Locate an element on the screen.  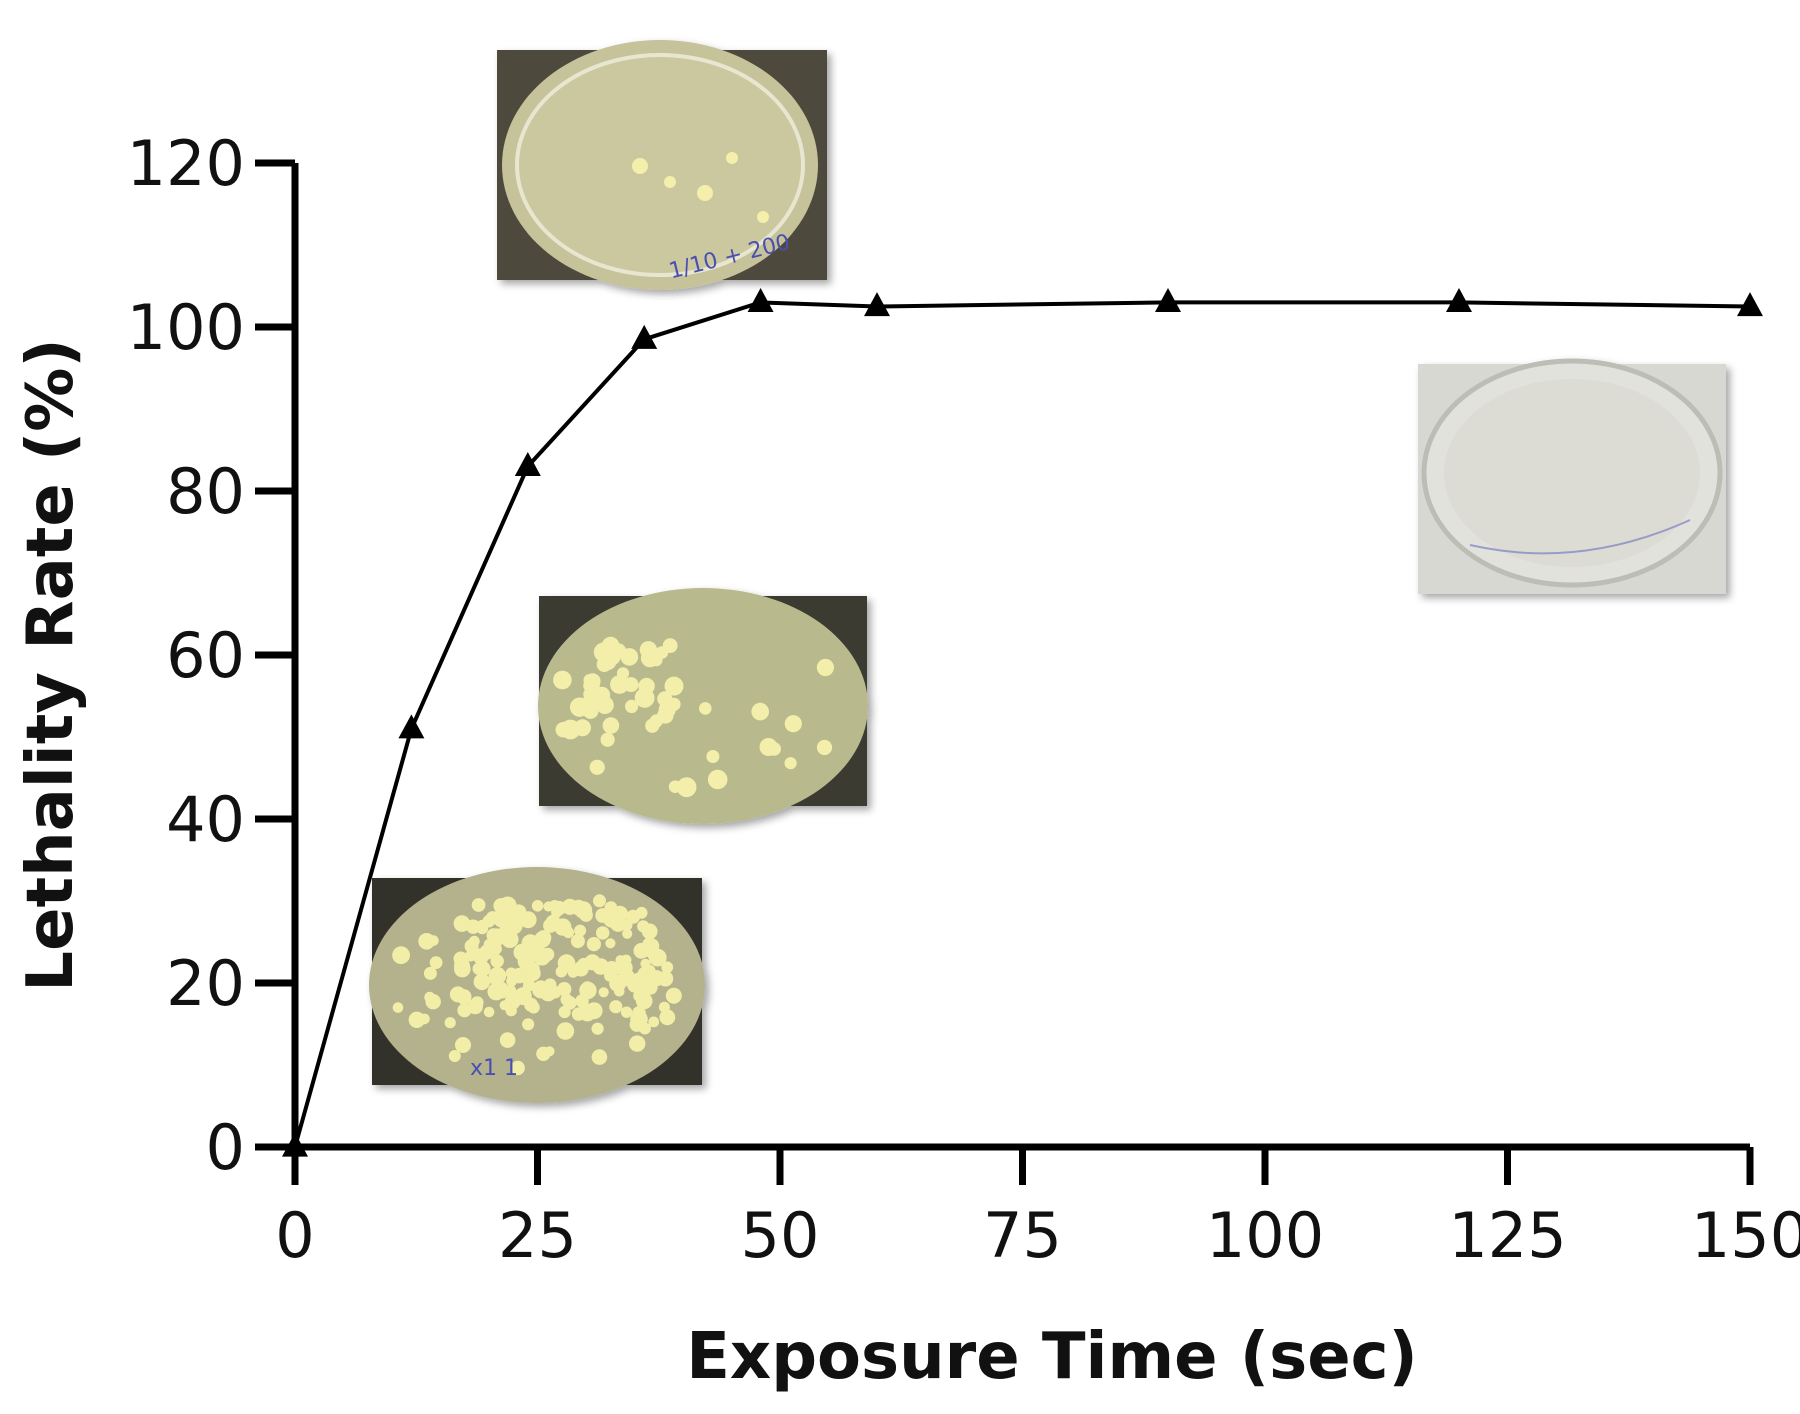
dish-photo-top: 1/10 + 200 is located at coordinates (662, 165).